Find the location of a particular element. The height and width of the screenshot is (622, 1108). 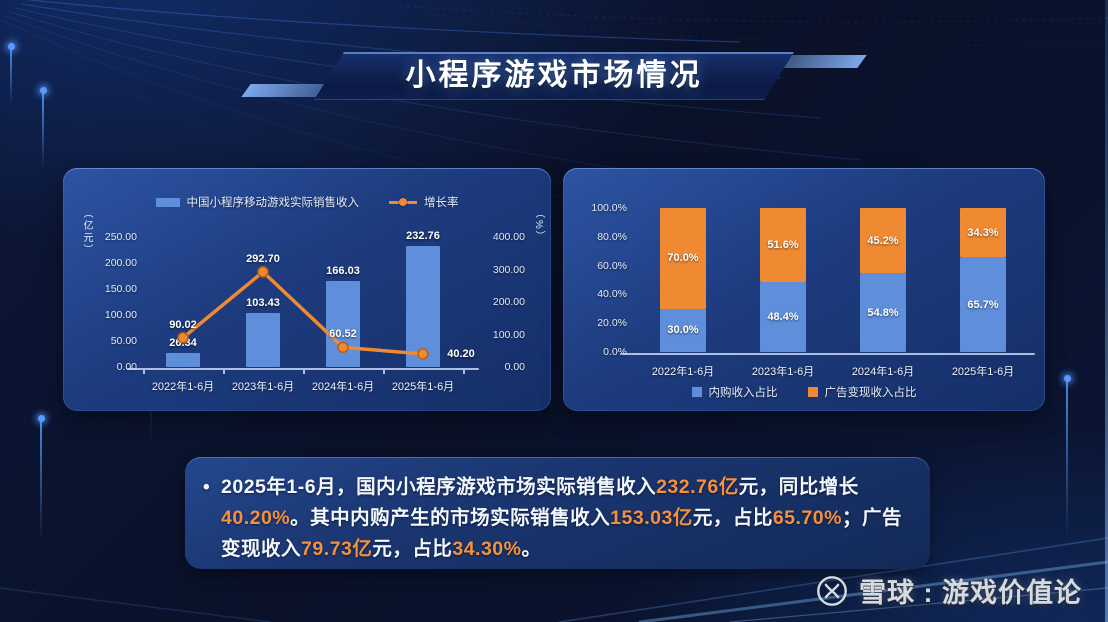

growth-rate-label: 60.52 is located at coordinates (343, 334).